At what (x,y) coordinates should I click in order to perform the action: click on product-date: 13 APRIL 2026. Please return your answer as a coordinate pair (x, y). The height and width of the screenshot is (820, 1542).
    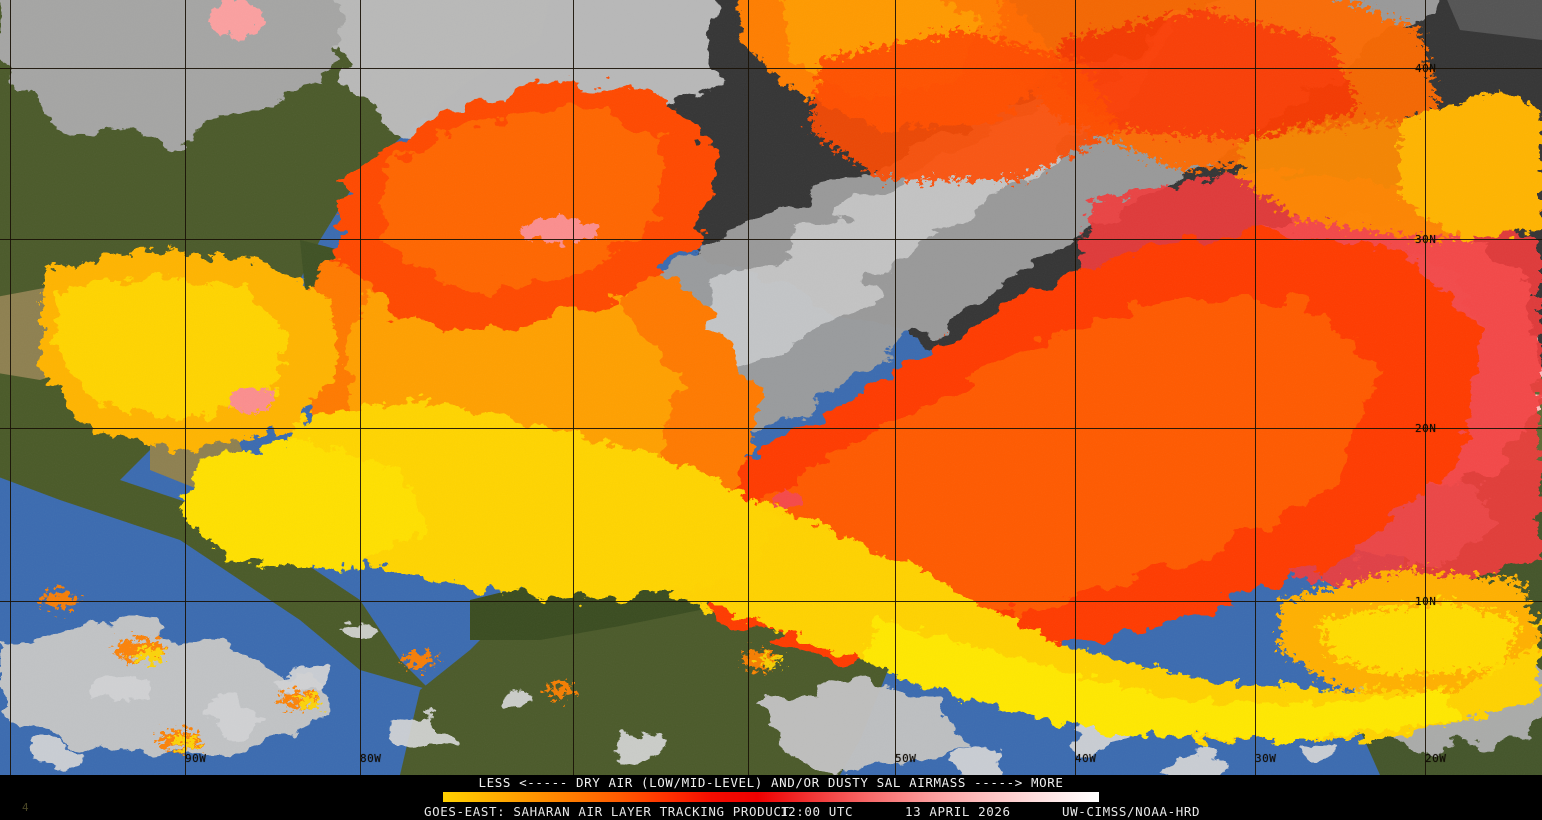
    Looking at the image, I should click on (958, 811).